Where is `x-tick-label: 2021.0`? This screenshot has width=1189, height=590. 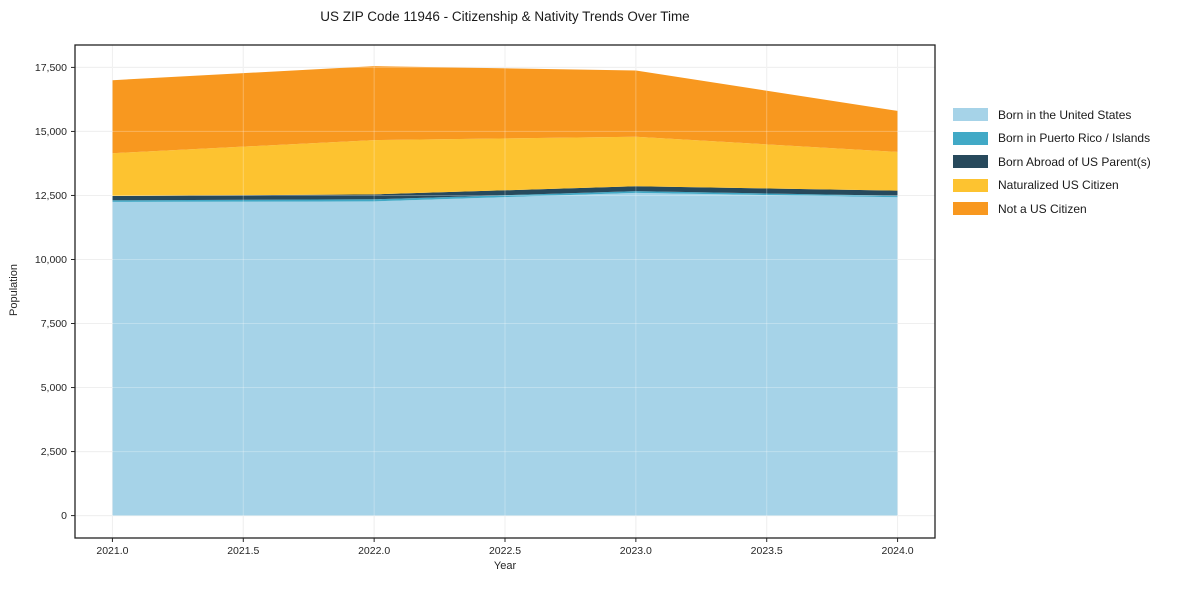 x-tick-label: 2021.0 is located at coordinates (112, 551).